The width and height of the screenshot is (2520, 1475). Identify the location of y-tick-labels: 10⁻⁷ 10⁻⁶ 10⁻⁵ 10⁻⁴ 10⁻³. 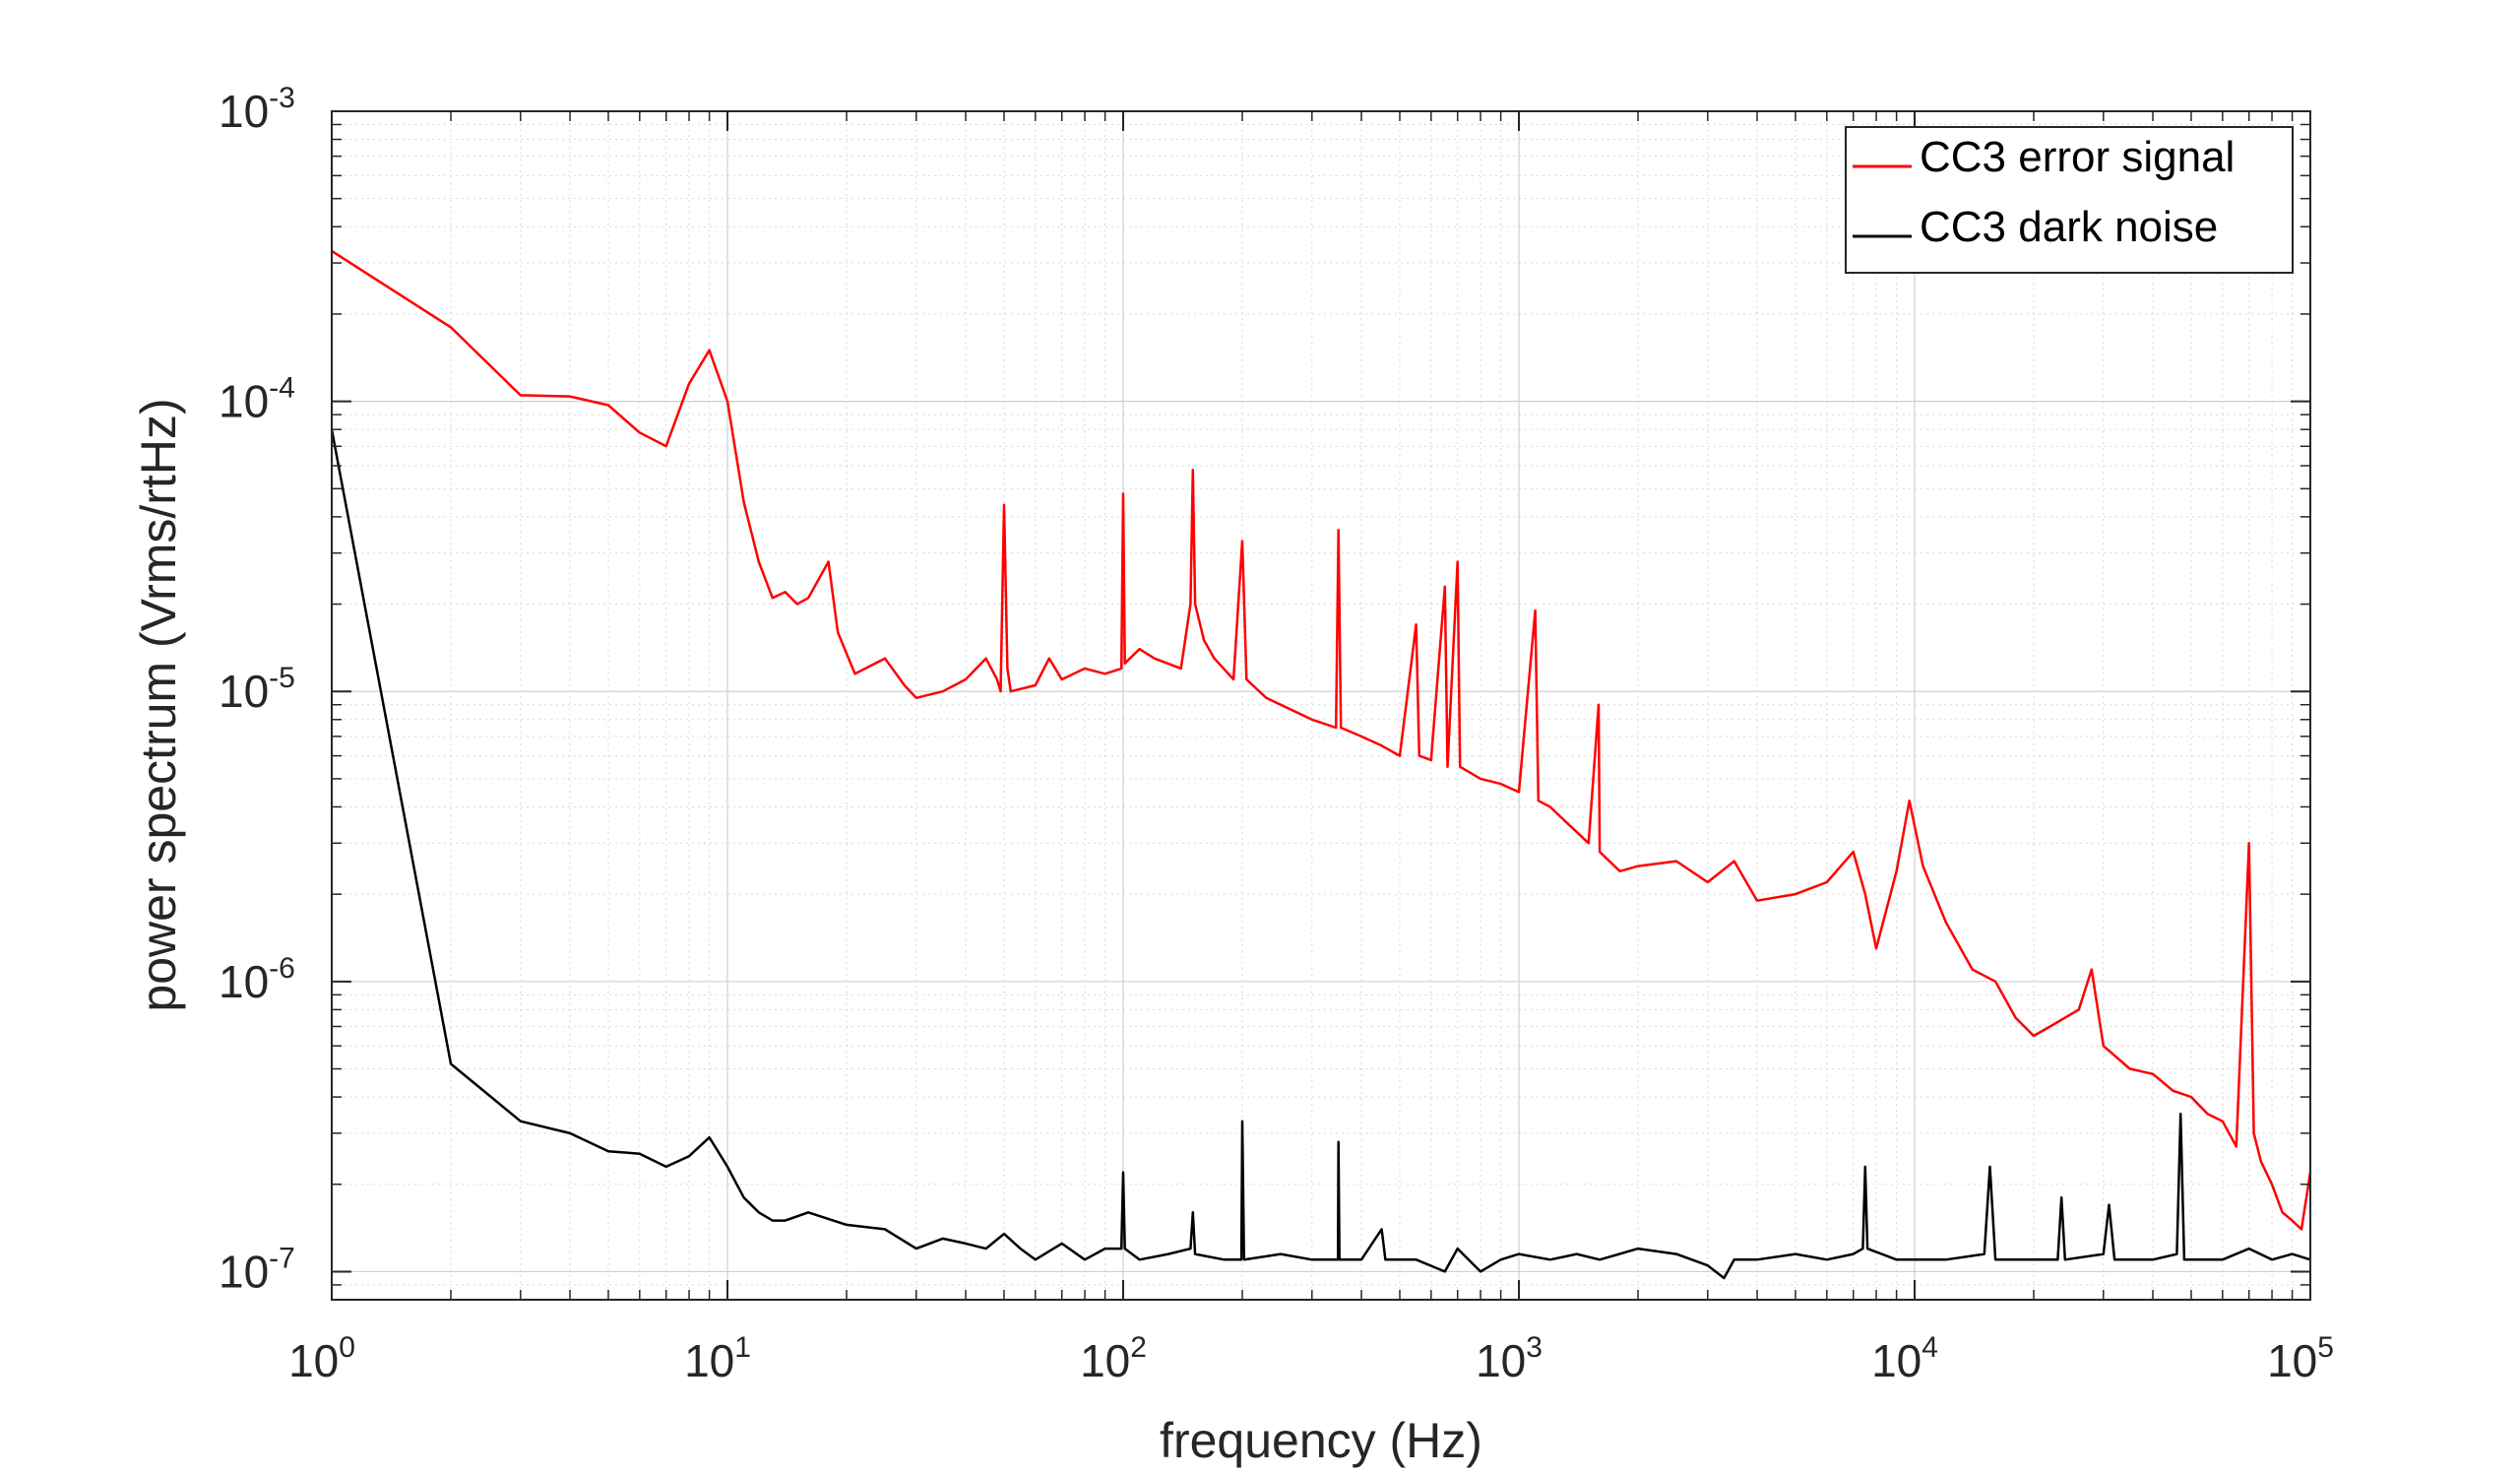
(257, 689).